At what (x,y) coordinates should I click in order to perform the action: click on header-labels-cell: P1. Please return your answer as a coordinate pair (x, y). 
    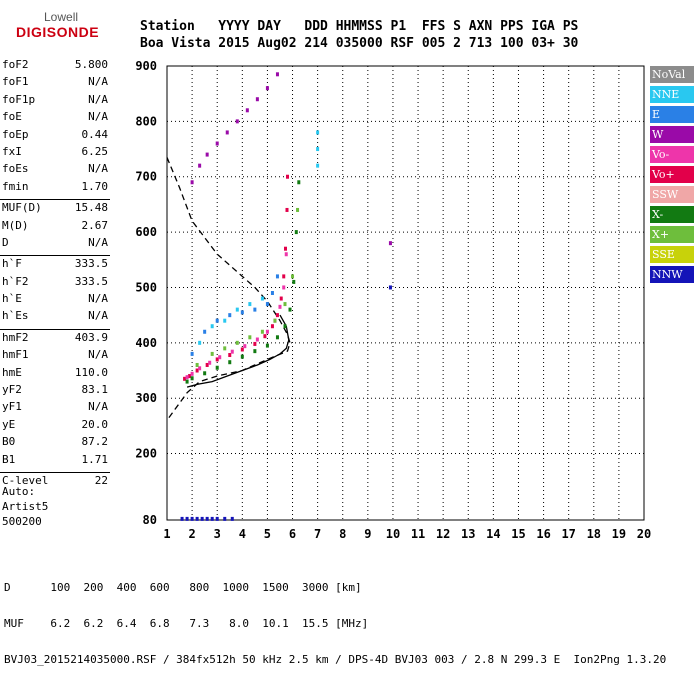
    Looking at the image, I should click on (406, 26).